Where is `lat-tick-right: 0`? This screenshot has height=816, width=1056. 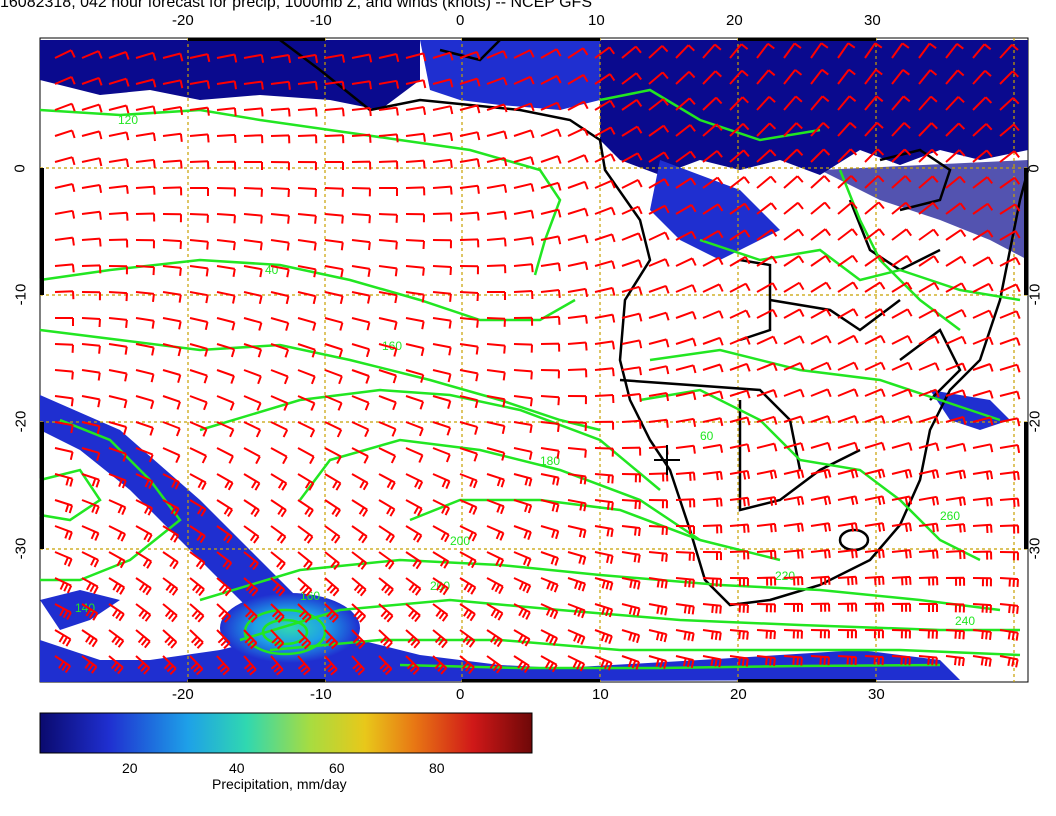 lat-tick-right: 0 is located at coordinates (1034, 168).